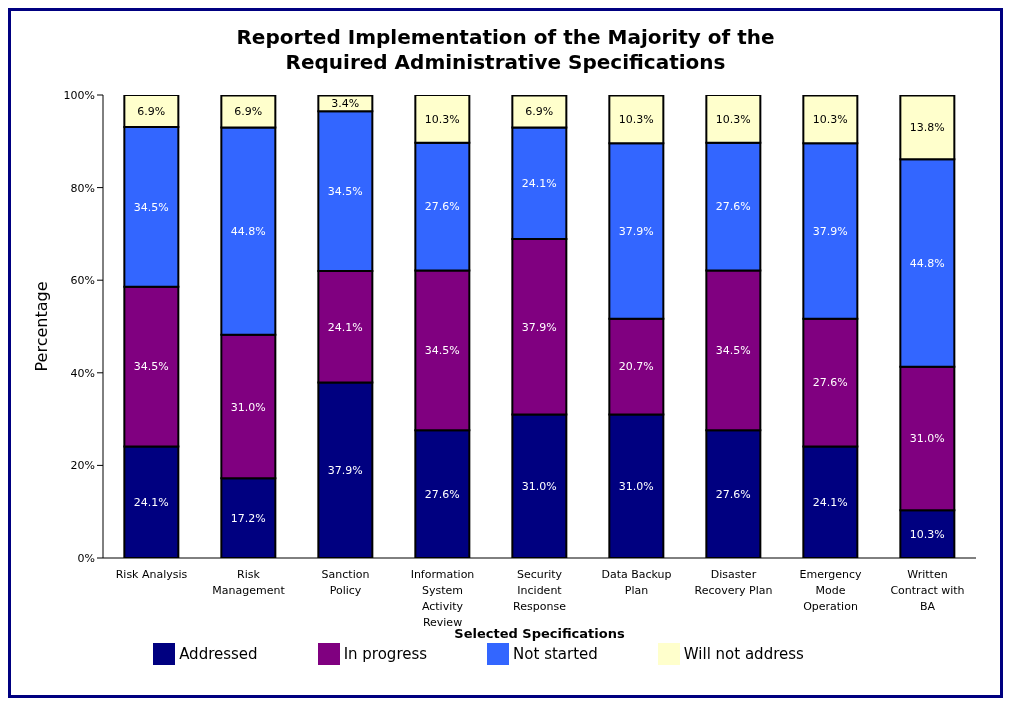 This screenshot has width=1015, height=704. Describe the element at coordinates (743, 653) in the screenshot. I see `legend-label: Will not address` at that location.